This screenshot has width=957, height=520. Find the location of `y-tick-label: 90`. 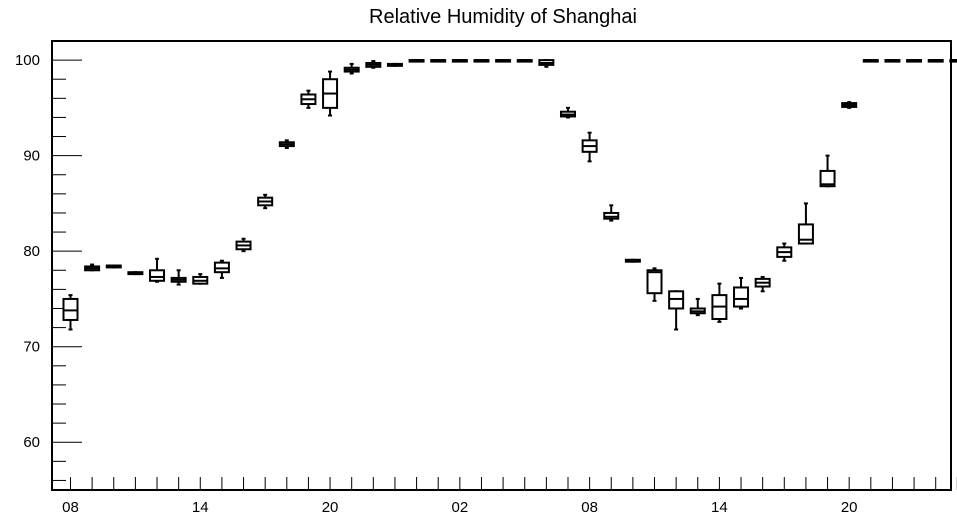

y-tick-label: 90 is located at coordinates (31, 156).